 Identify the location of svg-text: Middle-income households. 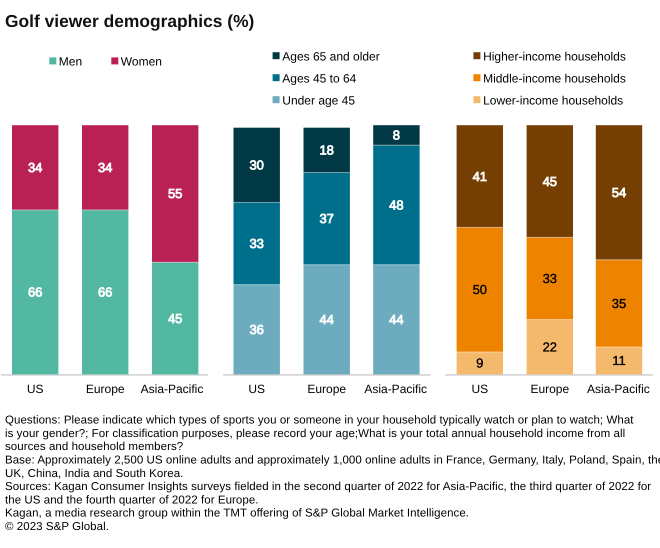
(554, 78).